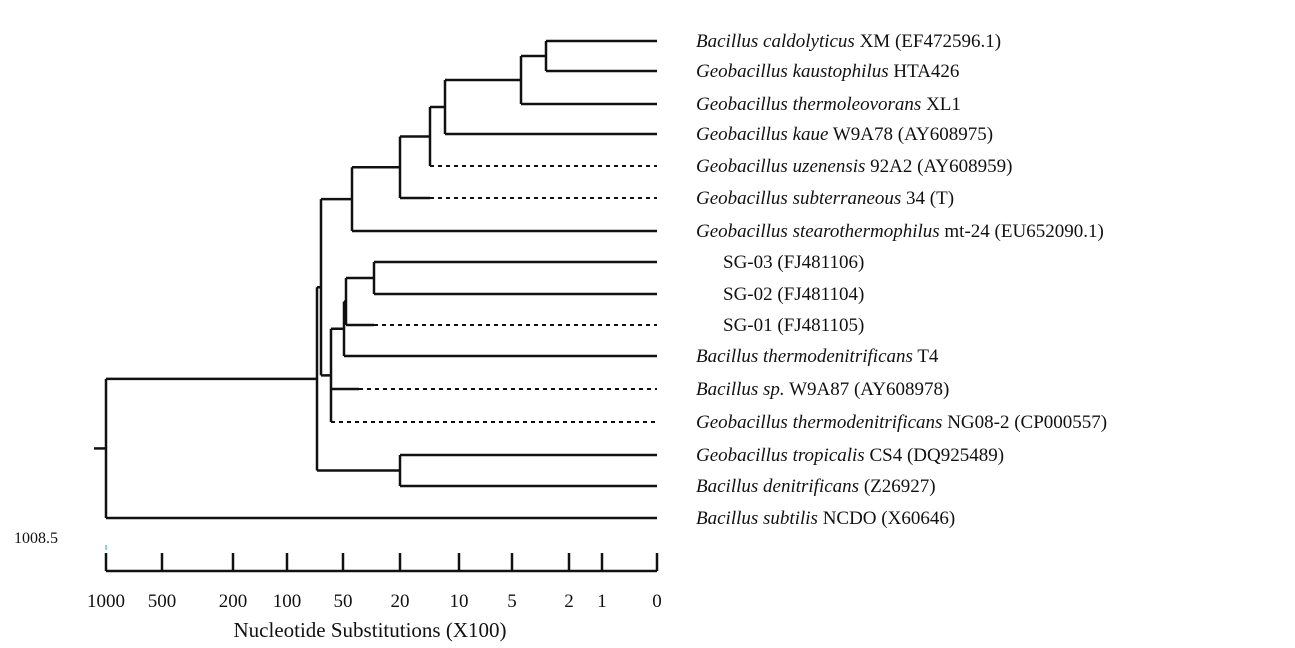 This screenshot has width=1295, height=648. What do you see at coordinates (374, 578) in the screenshot?
I see `substitution-scale-axis: 1000 500 200 100 50 20 10 5 2 1 0` at bounding box center [374, 578].